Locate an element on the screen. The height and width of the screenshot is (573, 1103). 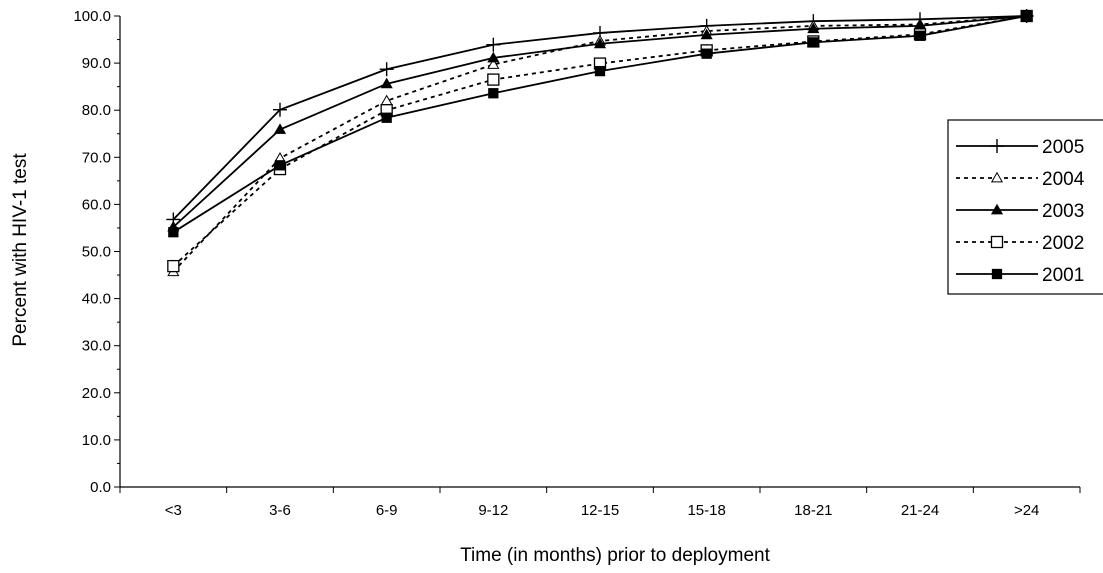
y-tick-label: 0.0 is located at coordinates (100, 487).